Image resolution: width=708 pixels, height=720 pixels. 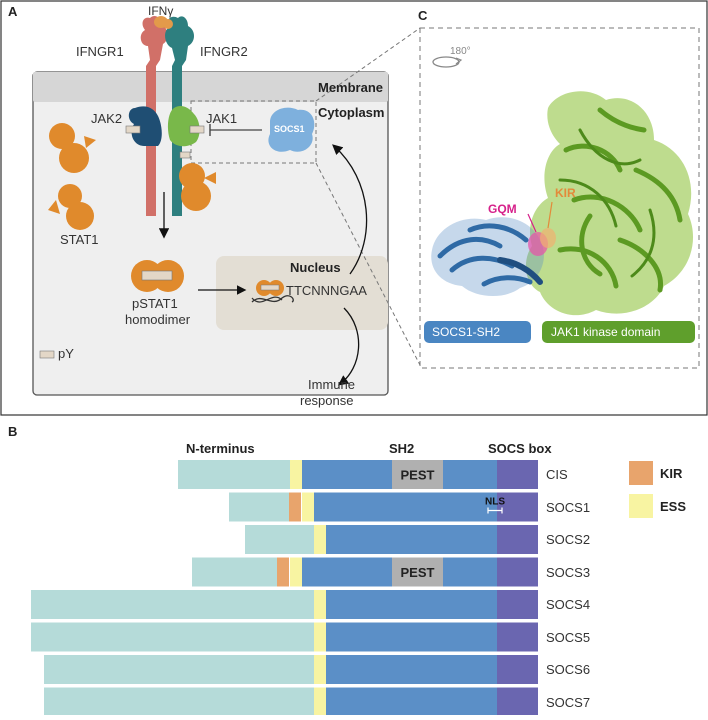 I want to click on stat1-bound, so click(x=197, y=181).